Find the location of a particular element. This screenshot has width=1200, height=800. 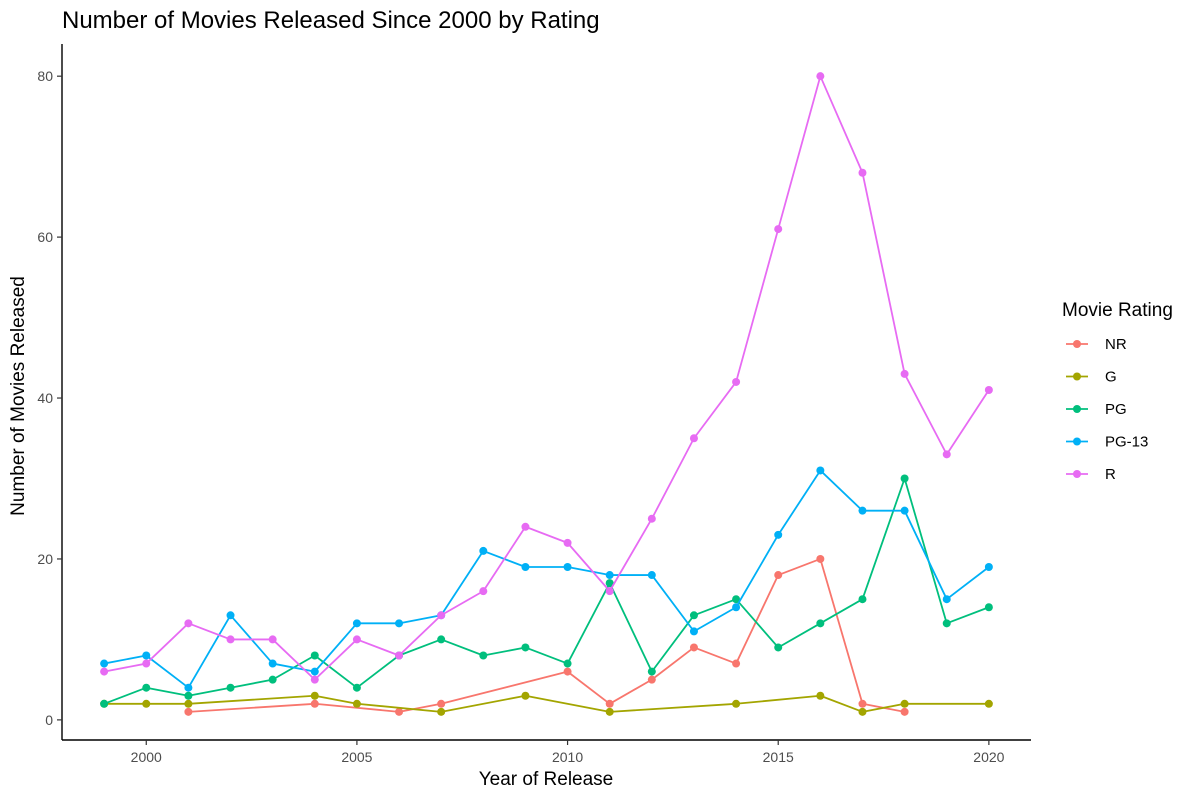

legend-label: PG-13 is located at coordinates (1126, 442).